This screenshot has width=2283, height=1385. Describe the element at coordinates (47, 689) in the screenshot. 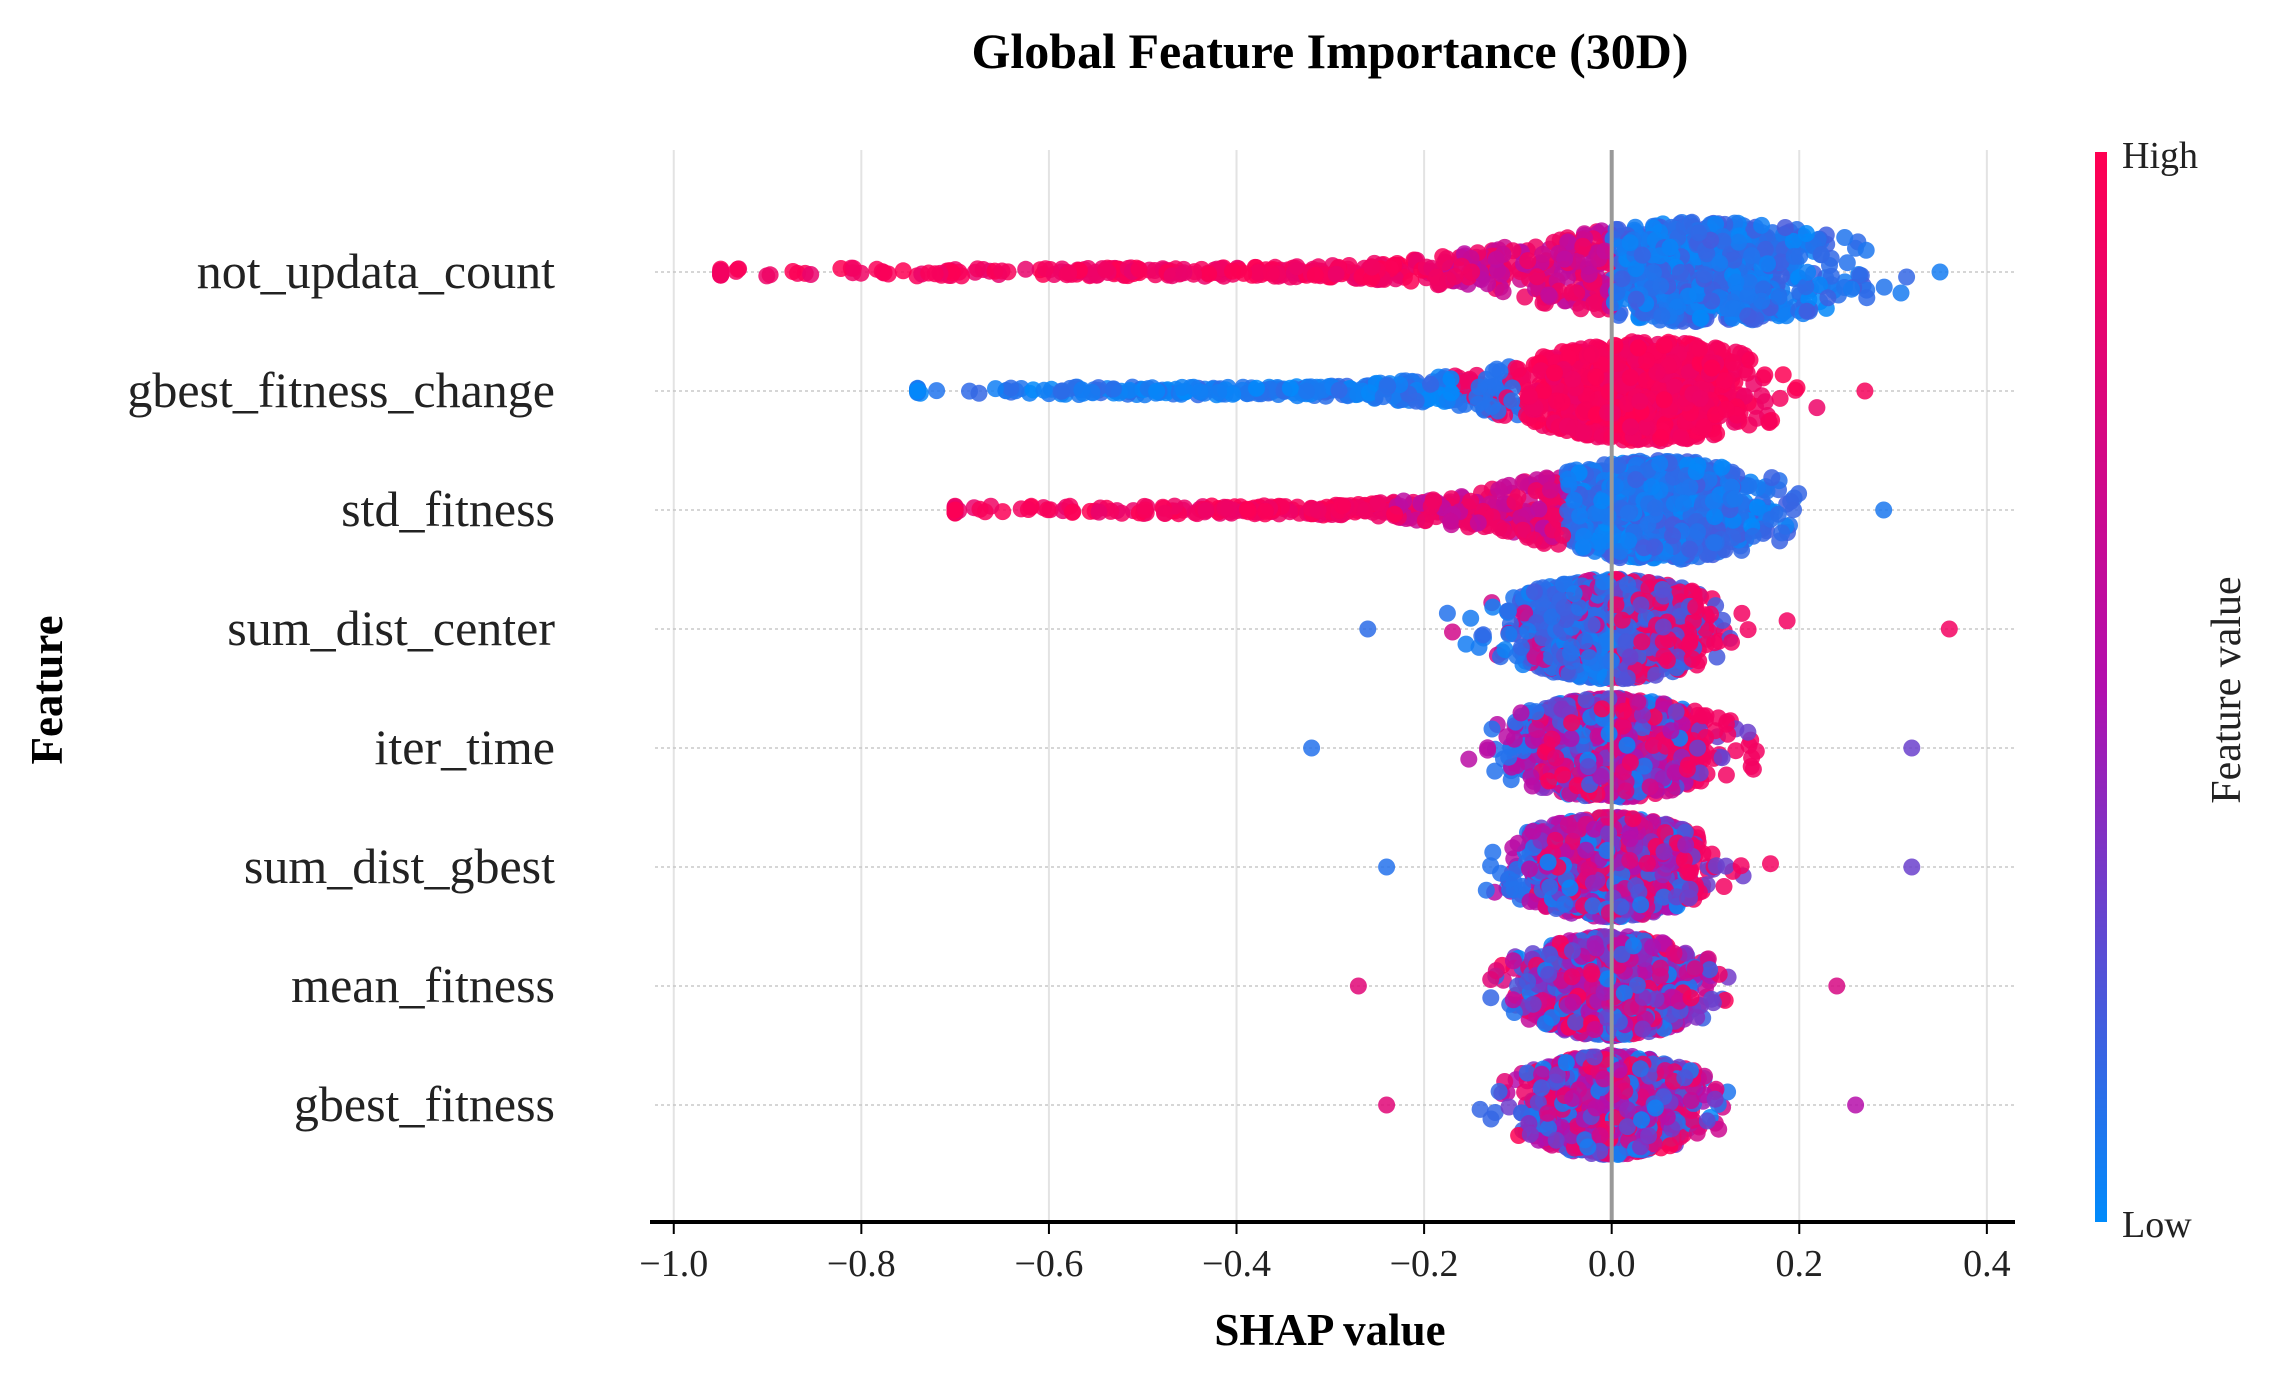

I see `y-axis-title: Feature` at that location.